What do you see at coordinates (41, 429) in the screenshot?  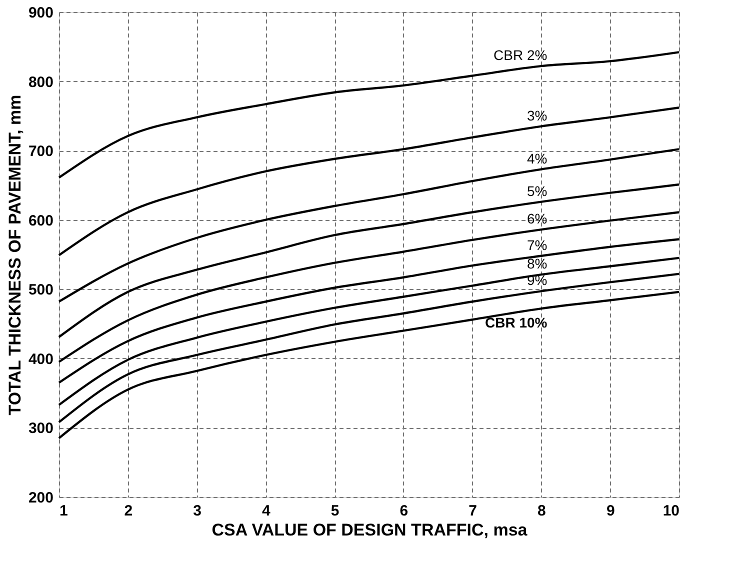 I see `y-tick-label: 300` at bounding box center [41, 429].